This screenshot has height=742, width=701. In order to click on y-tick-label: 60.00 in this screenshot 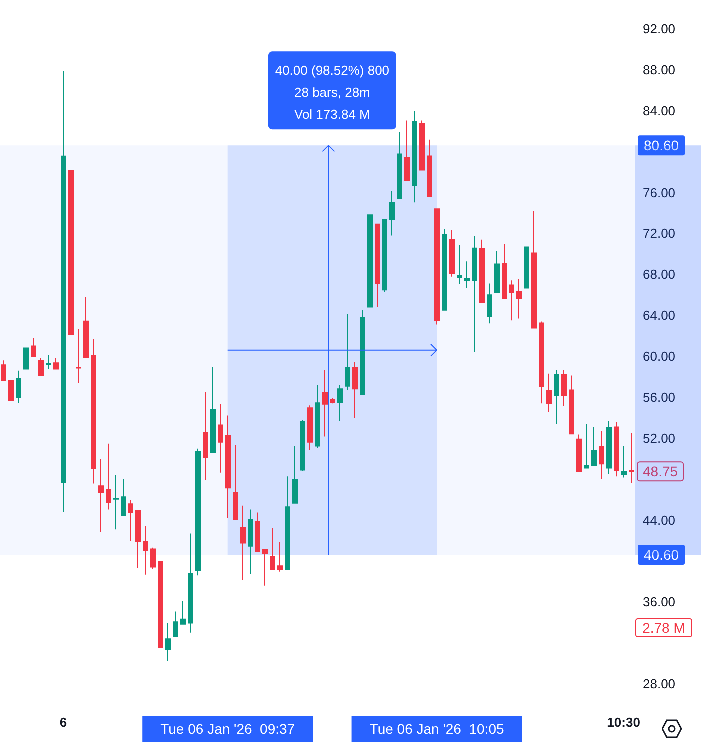, I will do `click(659, 356)`.